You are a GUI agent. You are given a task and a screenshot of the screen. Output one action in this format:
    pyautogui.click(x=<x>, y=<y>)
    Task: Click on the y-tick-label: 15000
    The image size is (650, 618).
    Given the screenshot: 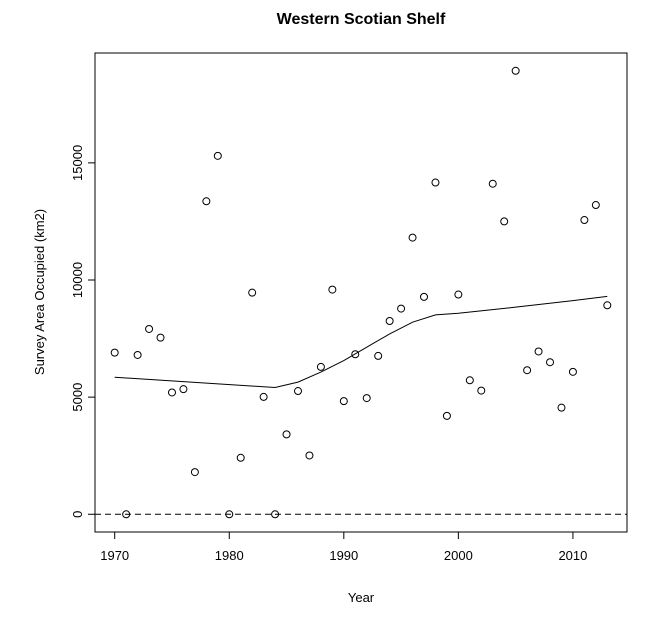 What is the action you would take?
    pyautogui.click(x=77, y=163)
    